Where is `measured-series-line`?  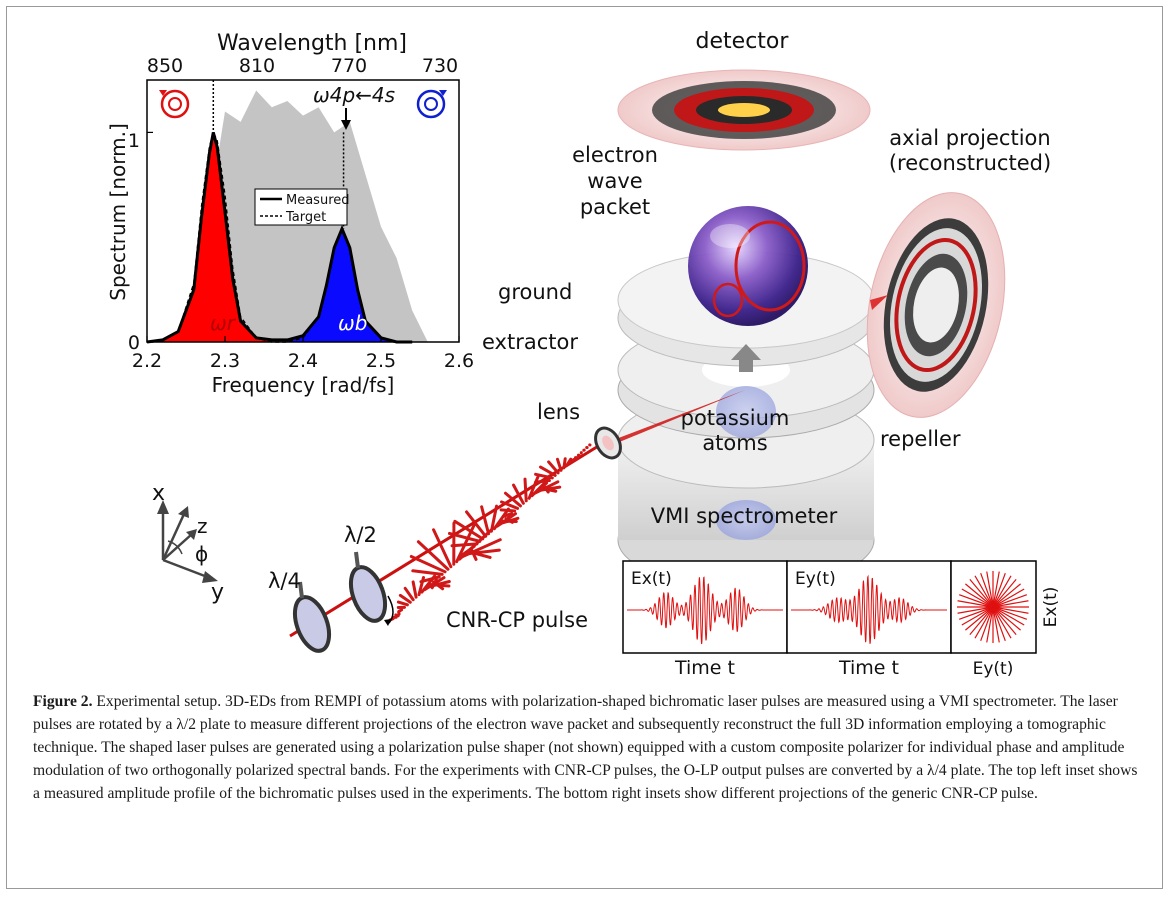
measured-series-line is located at coordinates (279, 238).